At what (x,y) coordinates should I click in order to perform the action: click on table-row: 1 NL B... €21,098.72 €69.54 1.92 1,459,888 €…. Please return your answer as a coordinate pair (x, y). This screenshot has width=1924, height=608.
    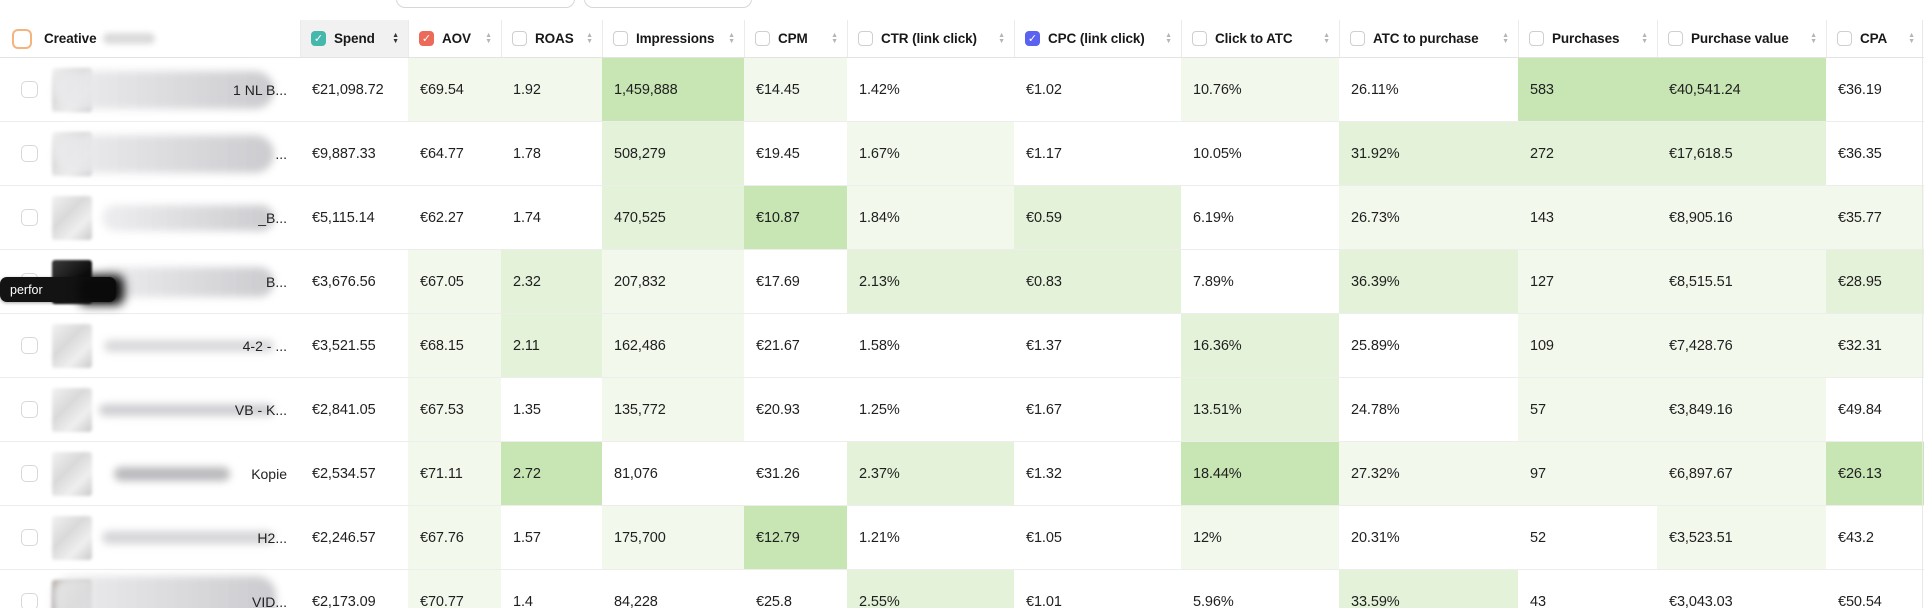
    Looking at the image, I should click on (962, 90).